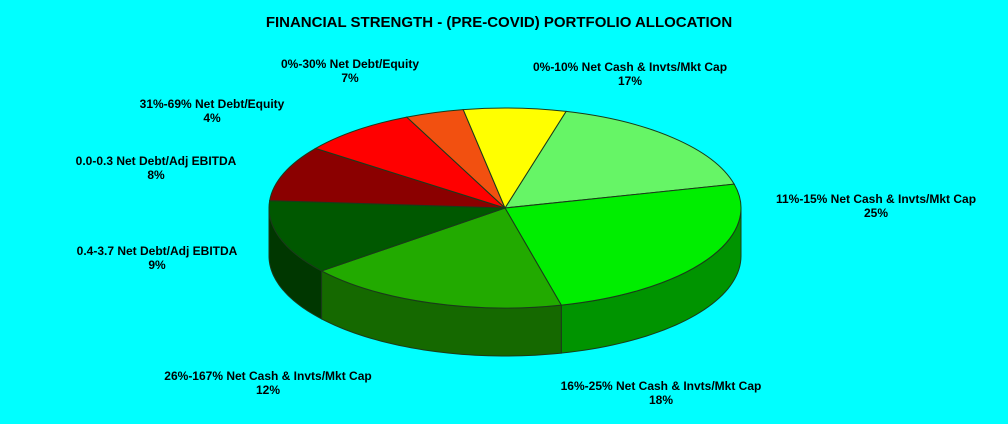  I want to click on slice-label: 16%-25% Net Cash & Invts/Mkt Cap, so click(661, 386).